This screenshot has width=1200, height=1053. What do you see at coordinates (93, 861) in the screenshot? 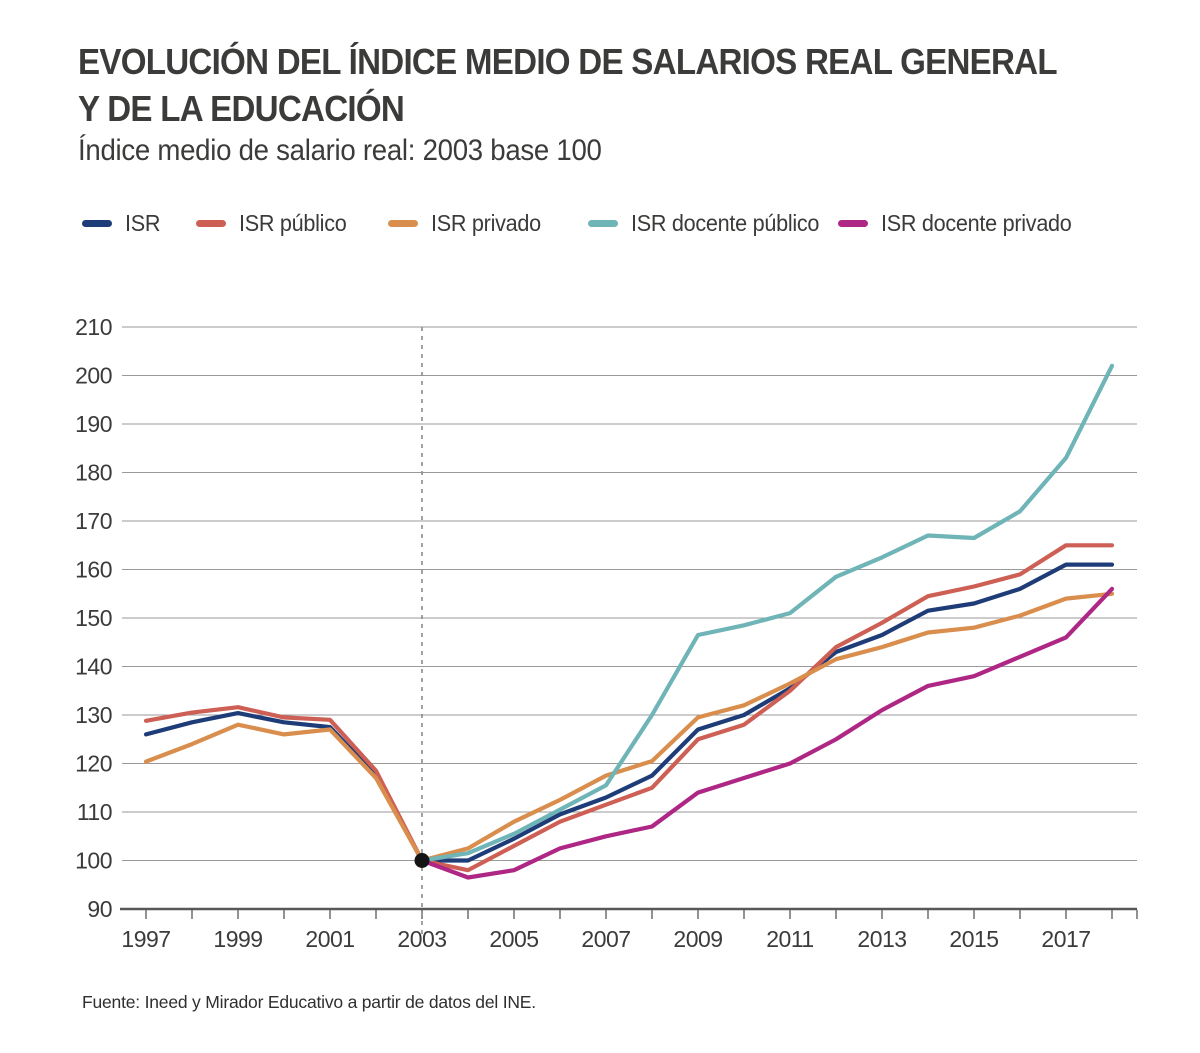
I see `y-tick-label: 100` at bounding box center [93, 861].